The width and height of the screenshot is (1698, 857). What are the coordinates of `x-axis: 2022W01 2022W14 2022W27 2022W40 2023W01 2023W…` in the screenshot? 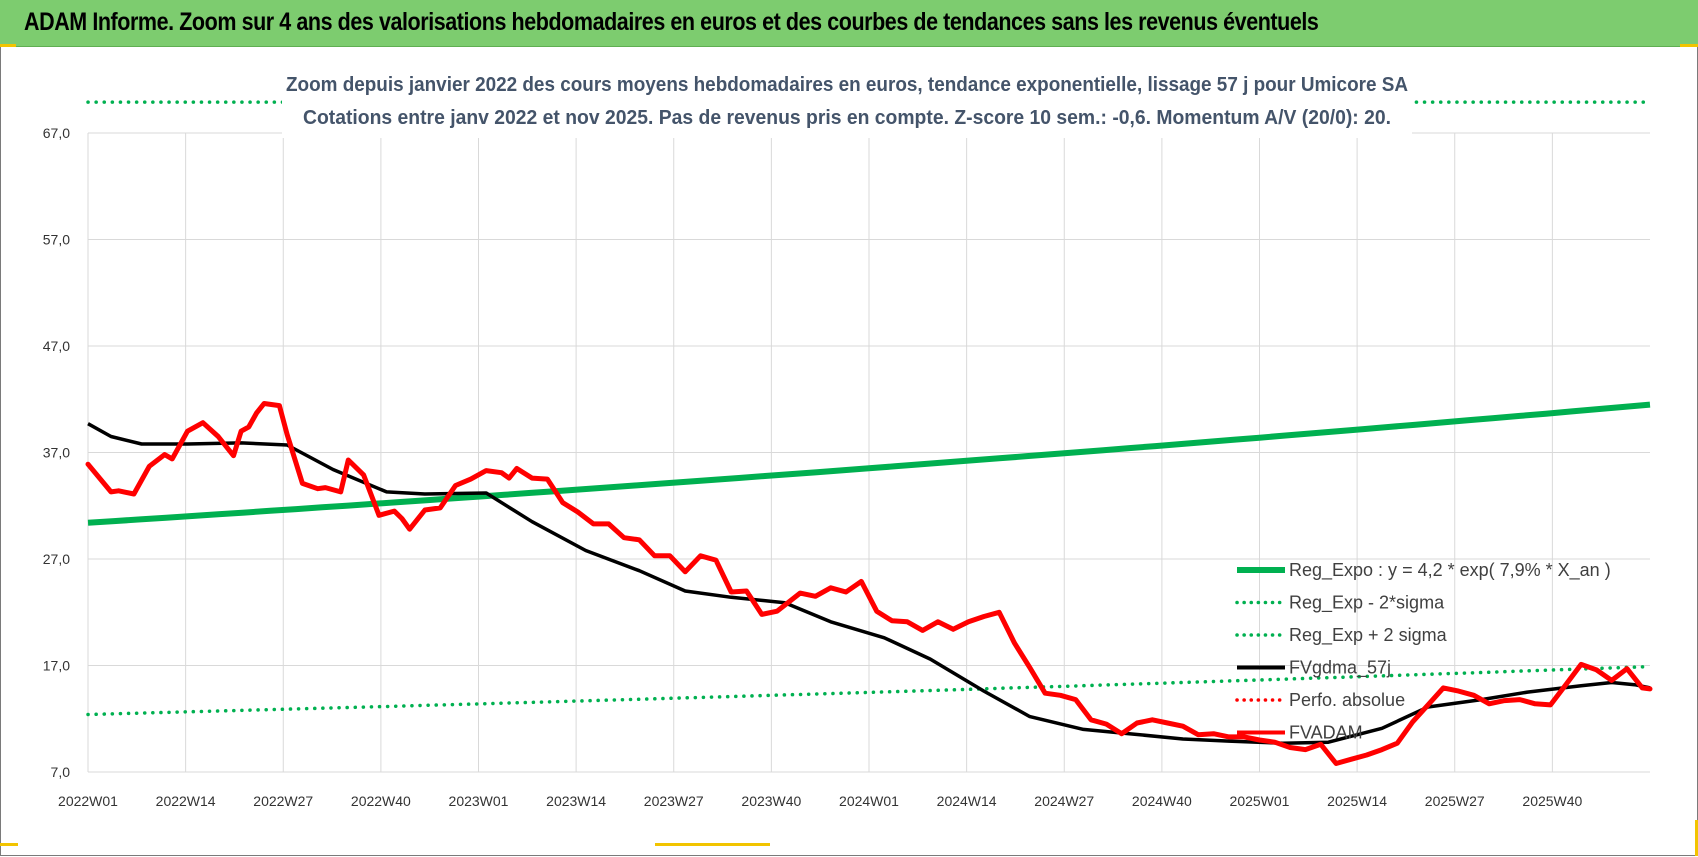 It's located at (820, 801).